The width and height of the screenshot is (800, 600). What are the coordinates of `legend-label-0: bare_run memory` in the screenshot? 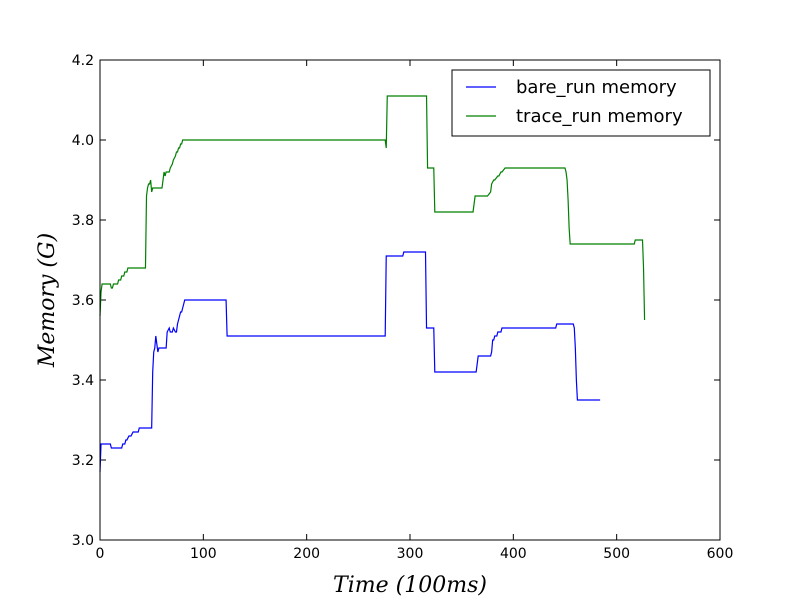 It's located at (596, 87).